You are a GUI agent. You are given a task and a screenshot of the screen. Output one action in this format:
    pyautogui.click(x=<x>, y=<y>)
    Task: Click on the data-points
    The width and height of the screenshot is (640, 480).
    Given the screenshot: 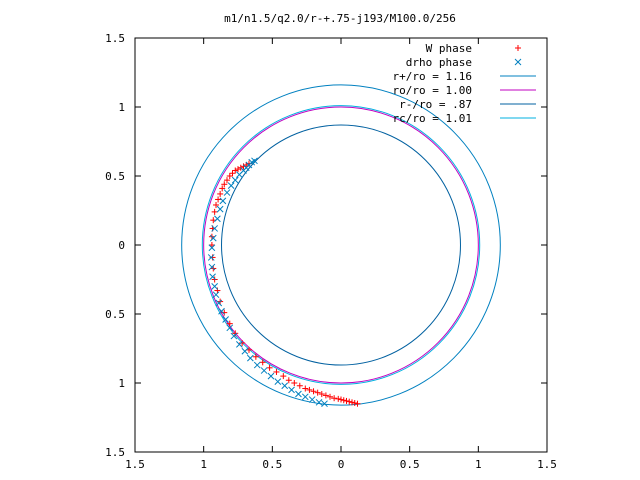 What is the action you would take?
    pyautogui.click(x=284, y=282)
    